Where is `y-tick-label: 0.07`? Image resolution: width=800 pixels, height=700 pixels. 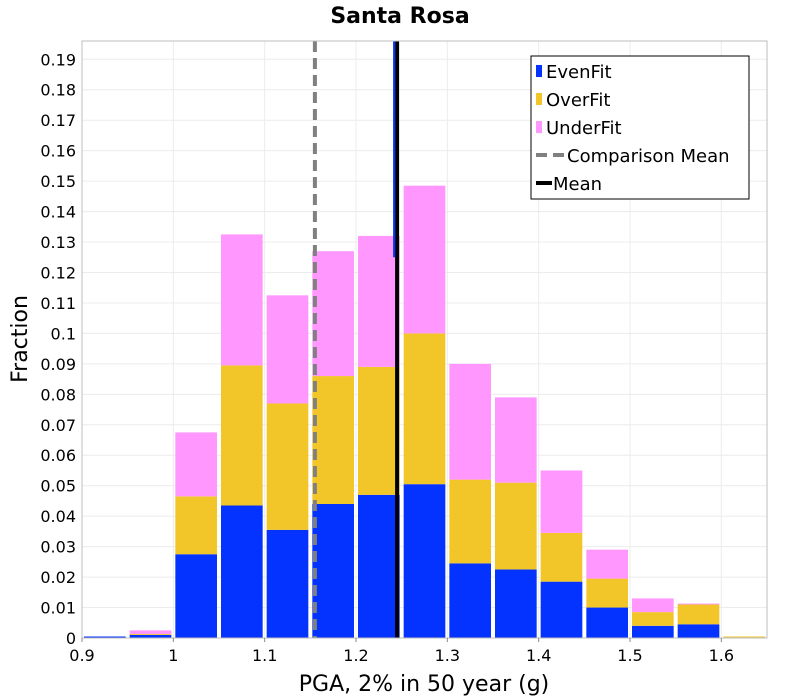 y-tick-label: 0.07 is located at coordinates (58, 425).